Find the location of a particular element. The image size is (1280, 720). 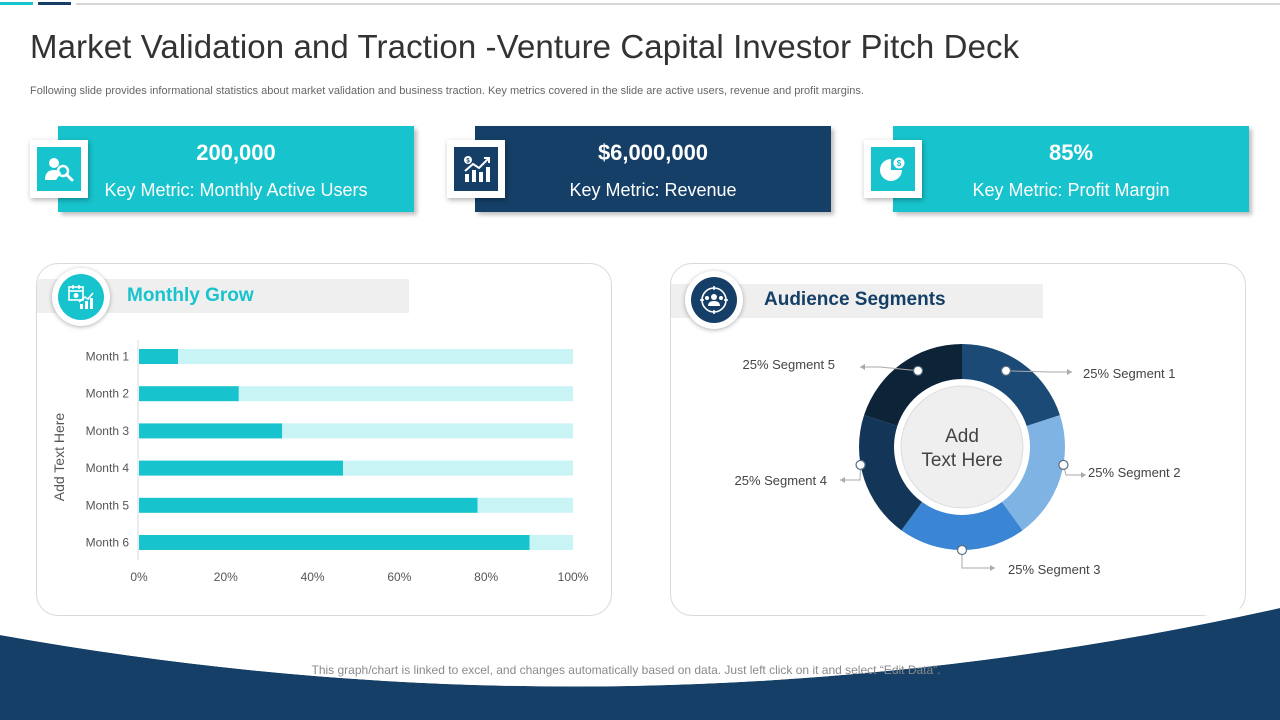

pie-dollar-icon: $ is located at coordinates (893, 169).